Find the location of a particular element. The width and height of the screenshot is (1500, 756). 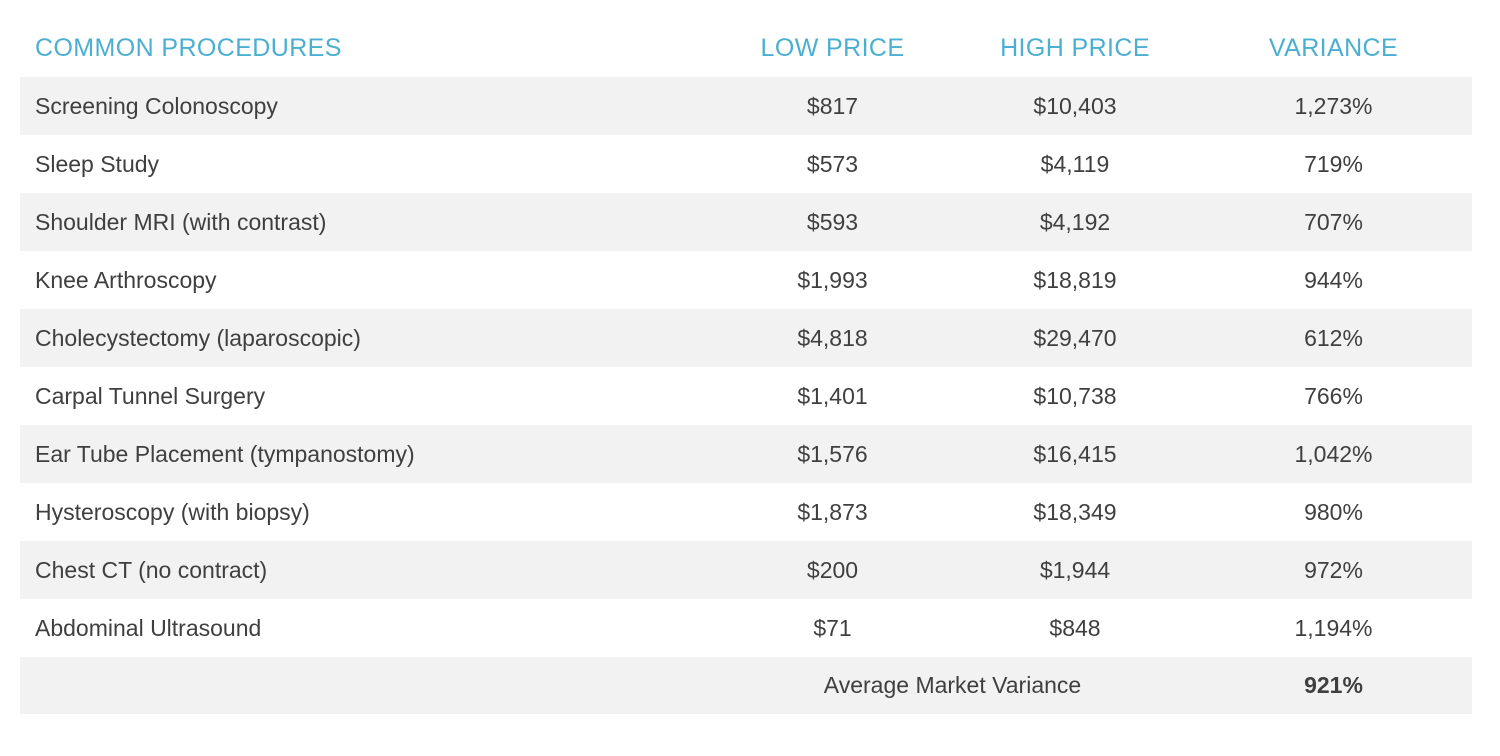

procedure-cell: Knee Arthroscopy is located at coordinates (365, 280).